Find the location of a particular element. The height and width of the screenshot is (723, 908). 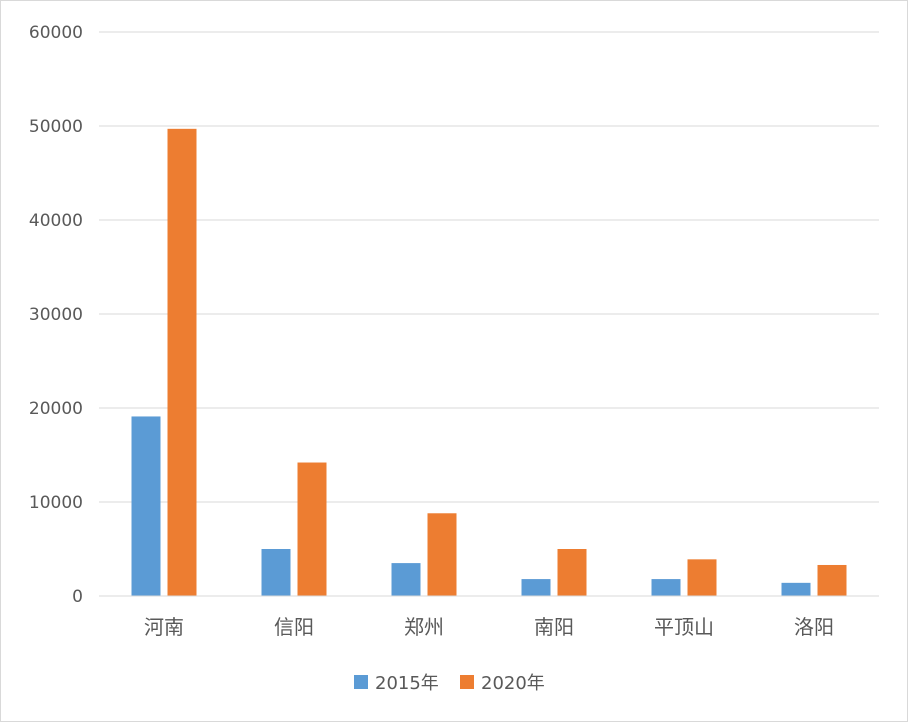

y-tick-label: 40000 is located at coordinates (56, 221).